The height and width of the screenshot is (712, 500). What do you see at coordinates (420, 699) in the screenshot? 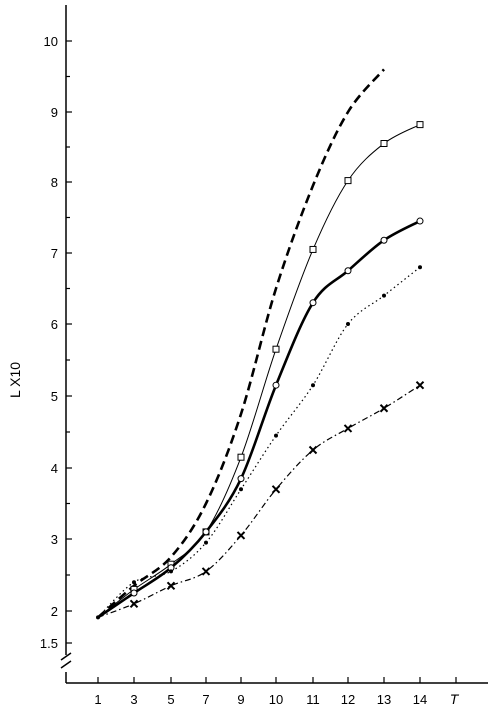
I see `x-tick-label: 14` at bounding box center [420, 699].